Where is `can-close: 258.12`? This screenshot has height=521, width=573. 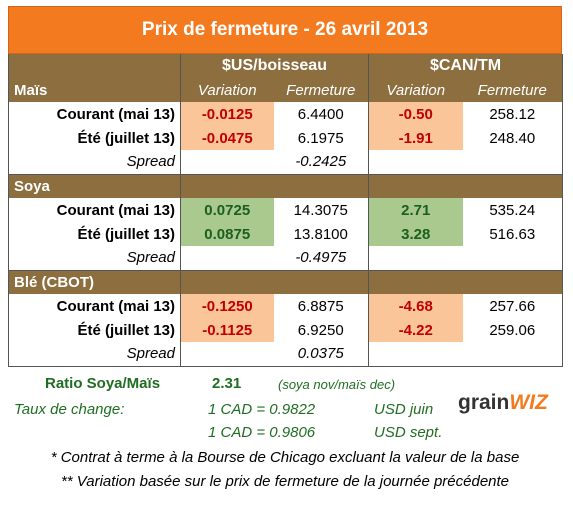 can-close: 258.12 is located at coordinates (513, 114).